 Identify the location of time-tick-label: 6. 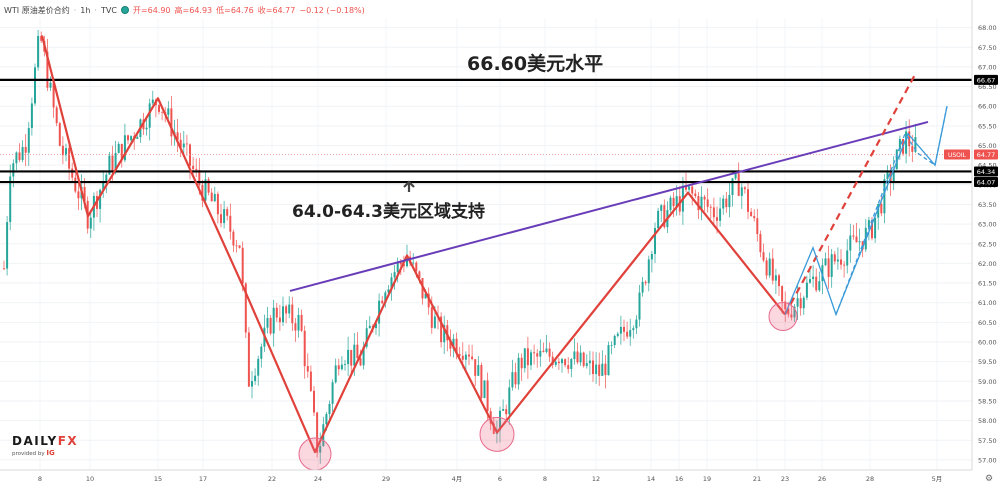
(500, 479).